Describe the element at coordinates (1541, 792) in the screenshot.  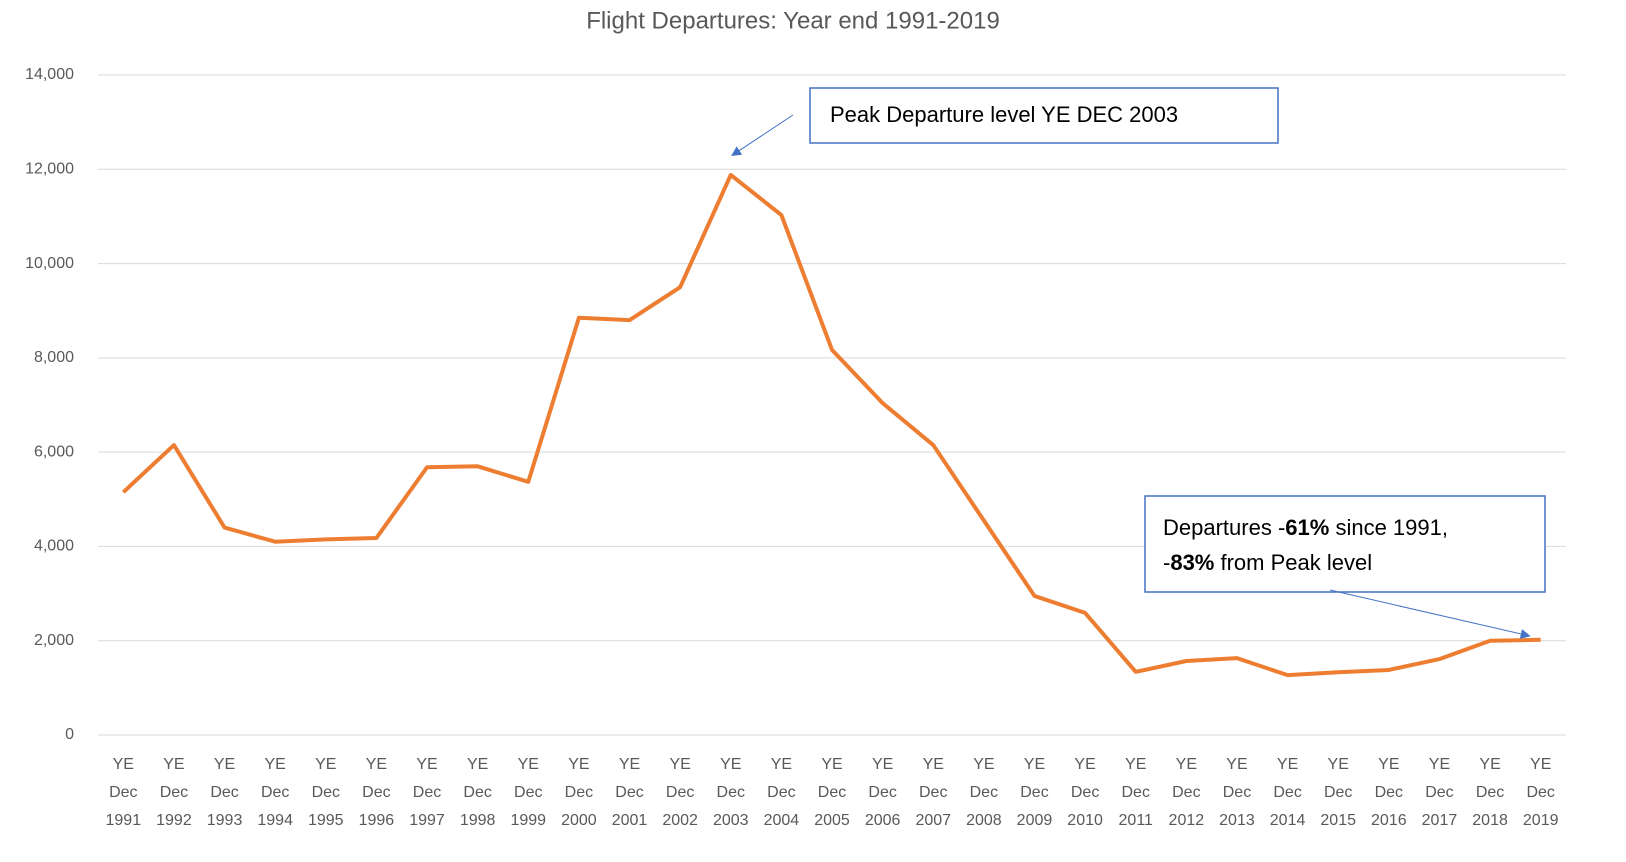
I see `x-tick-label: YE Dec 2019` at that location.